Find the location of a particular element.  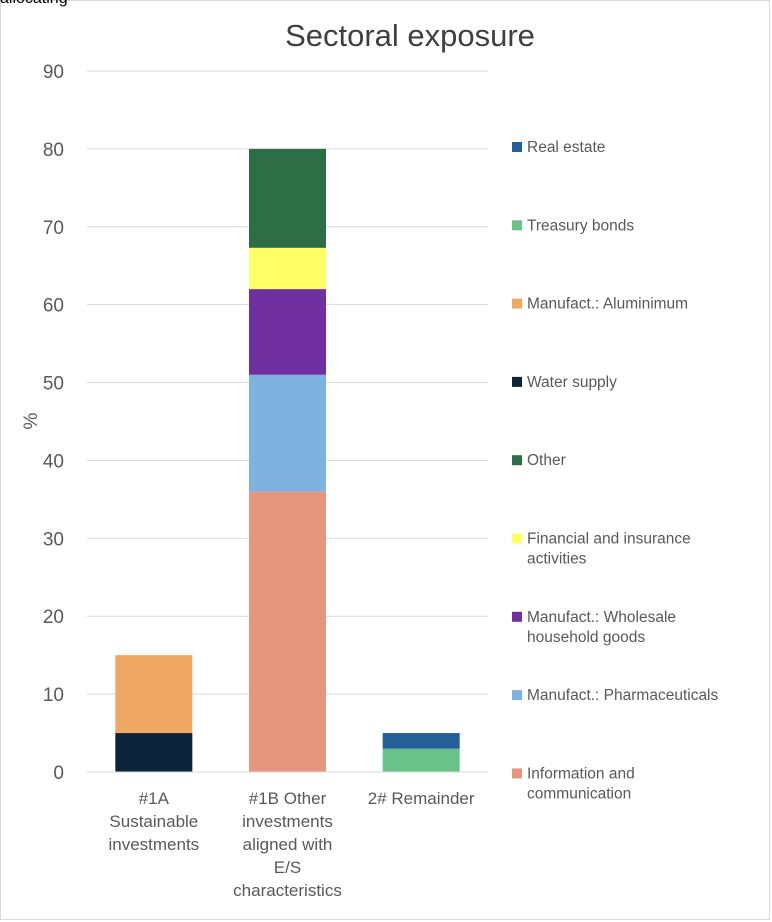

legend-item-financial-and-insurance-activities: Financial and insurance activities is located at coordinates (601, 549).